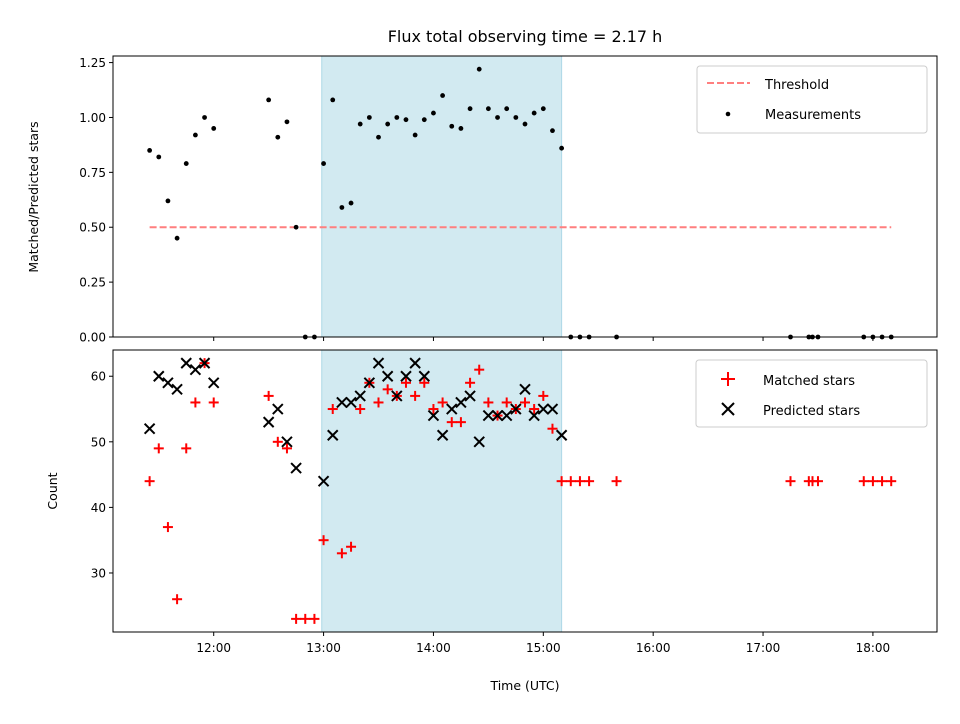 Image resolution: width=960 pixels, height=724 pixels. What do you see at coordinates (433, 648) in the screenshot?
I see `x-tick-label: 14:00` at bounding box center [433, 648].